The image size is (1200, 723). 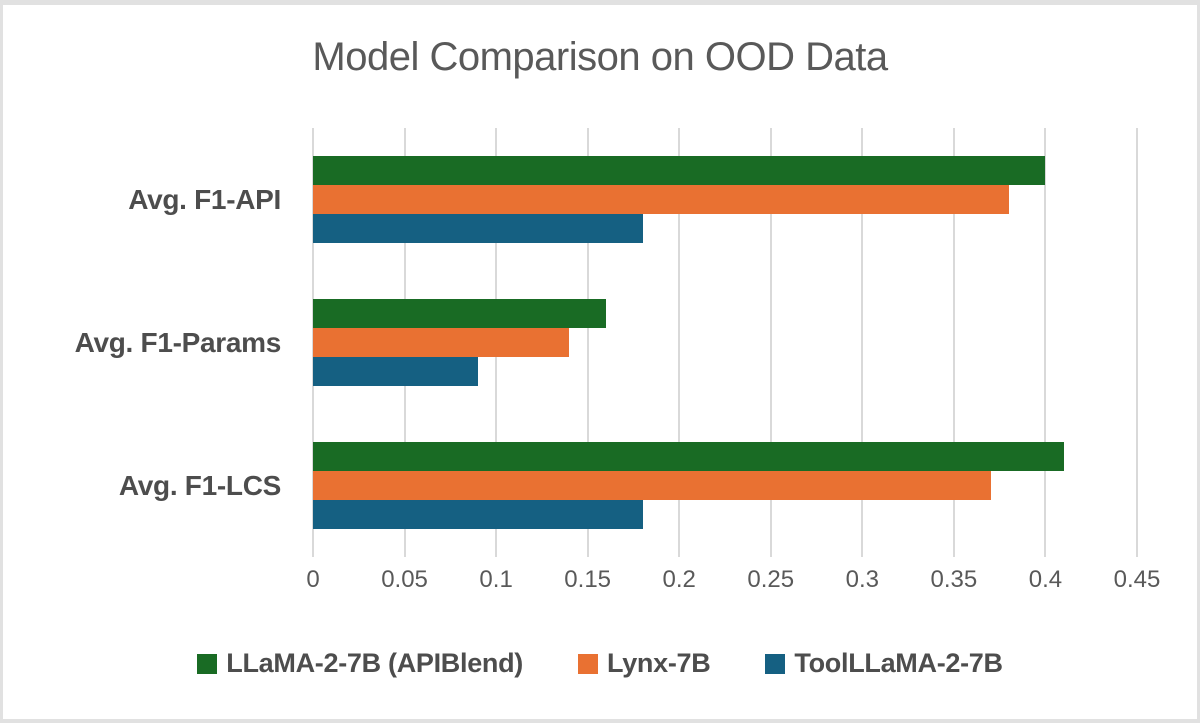 I want to click on category-label: Avg. F1-Params, so click(x=178, y=342).